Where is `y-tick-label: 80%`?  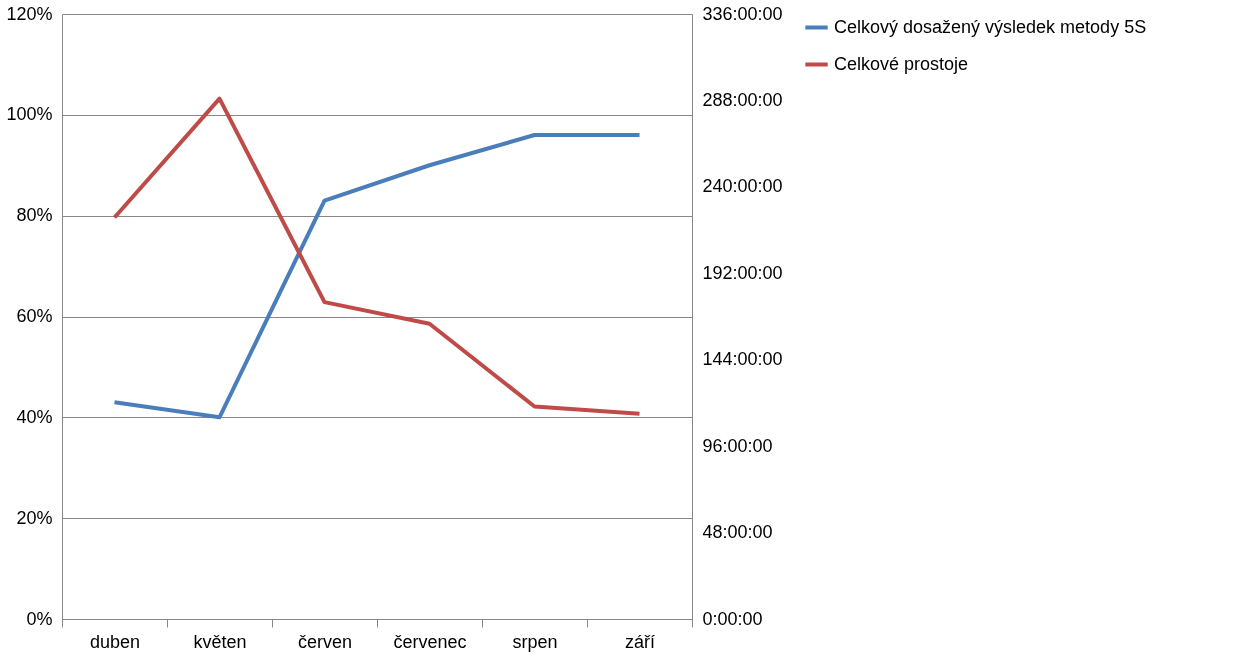 y-tick-label: 80% is located at coordinates (34, 215).